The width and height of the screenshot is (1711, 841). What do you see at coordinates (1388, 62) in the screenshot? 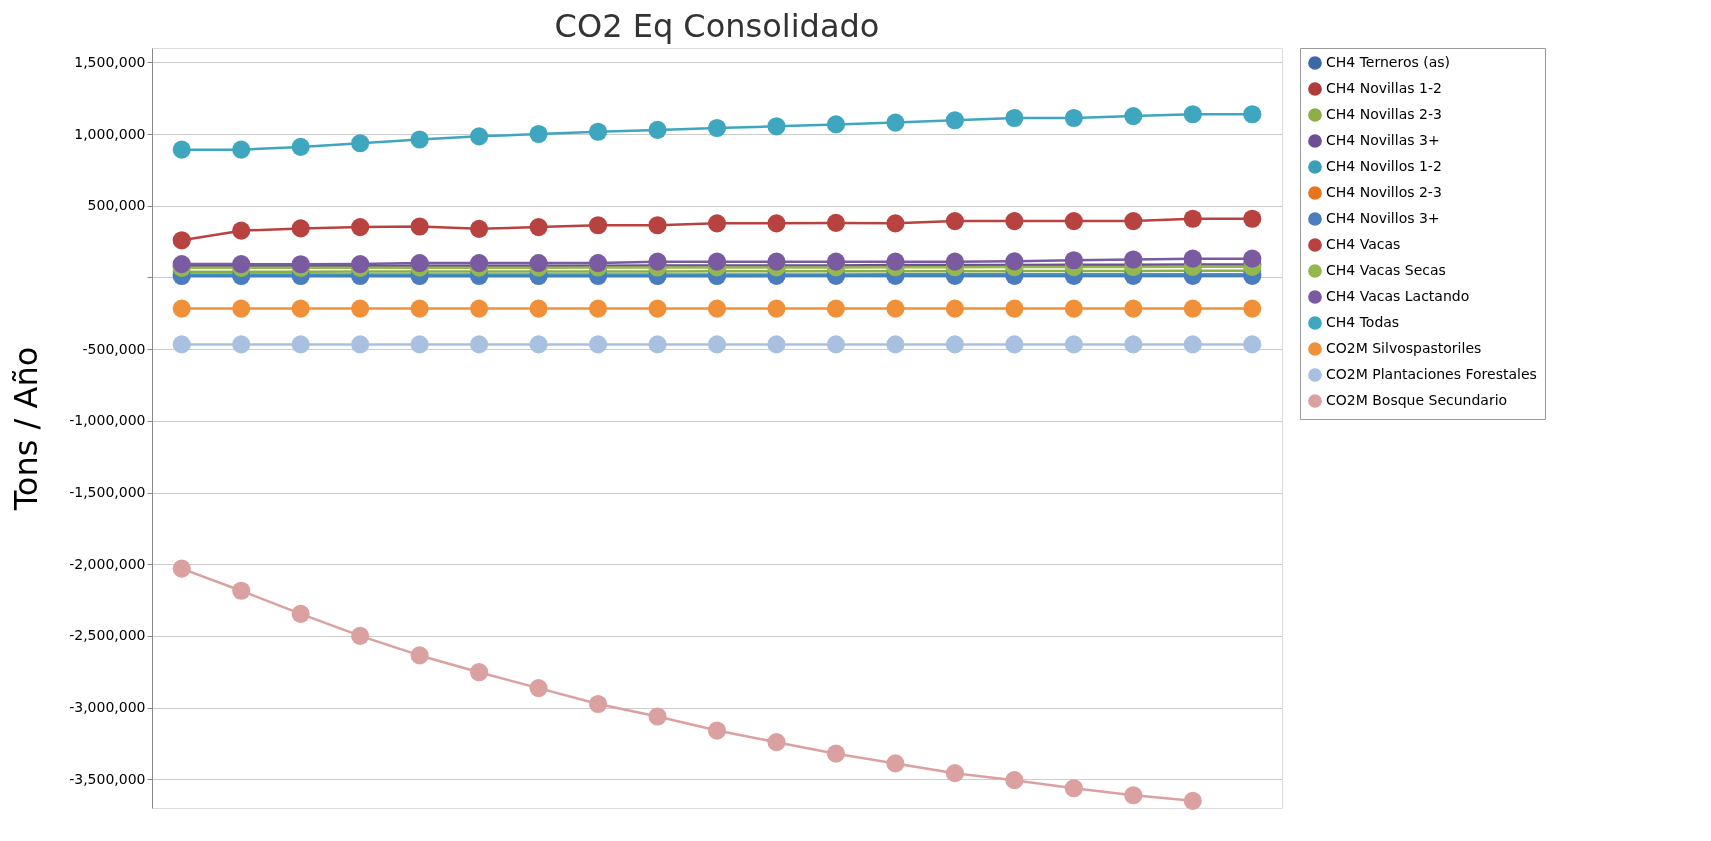
I see `legend-label: CH4 Terneros (as)` at bounding box center [1388, 62].